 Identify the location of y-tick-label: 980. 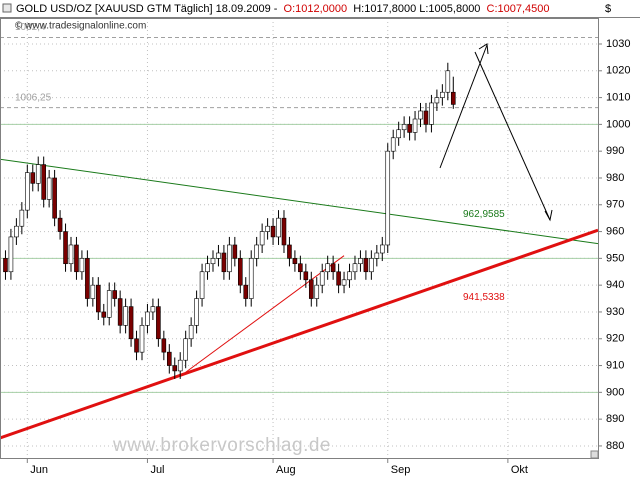
(615, 178).